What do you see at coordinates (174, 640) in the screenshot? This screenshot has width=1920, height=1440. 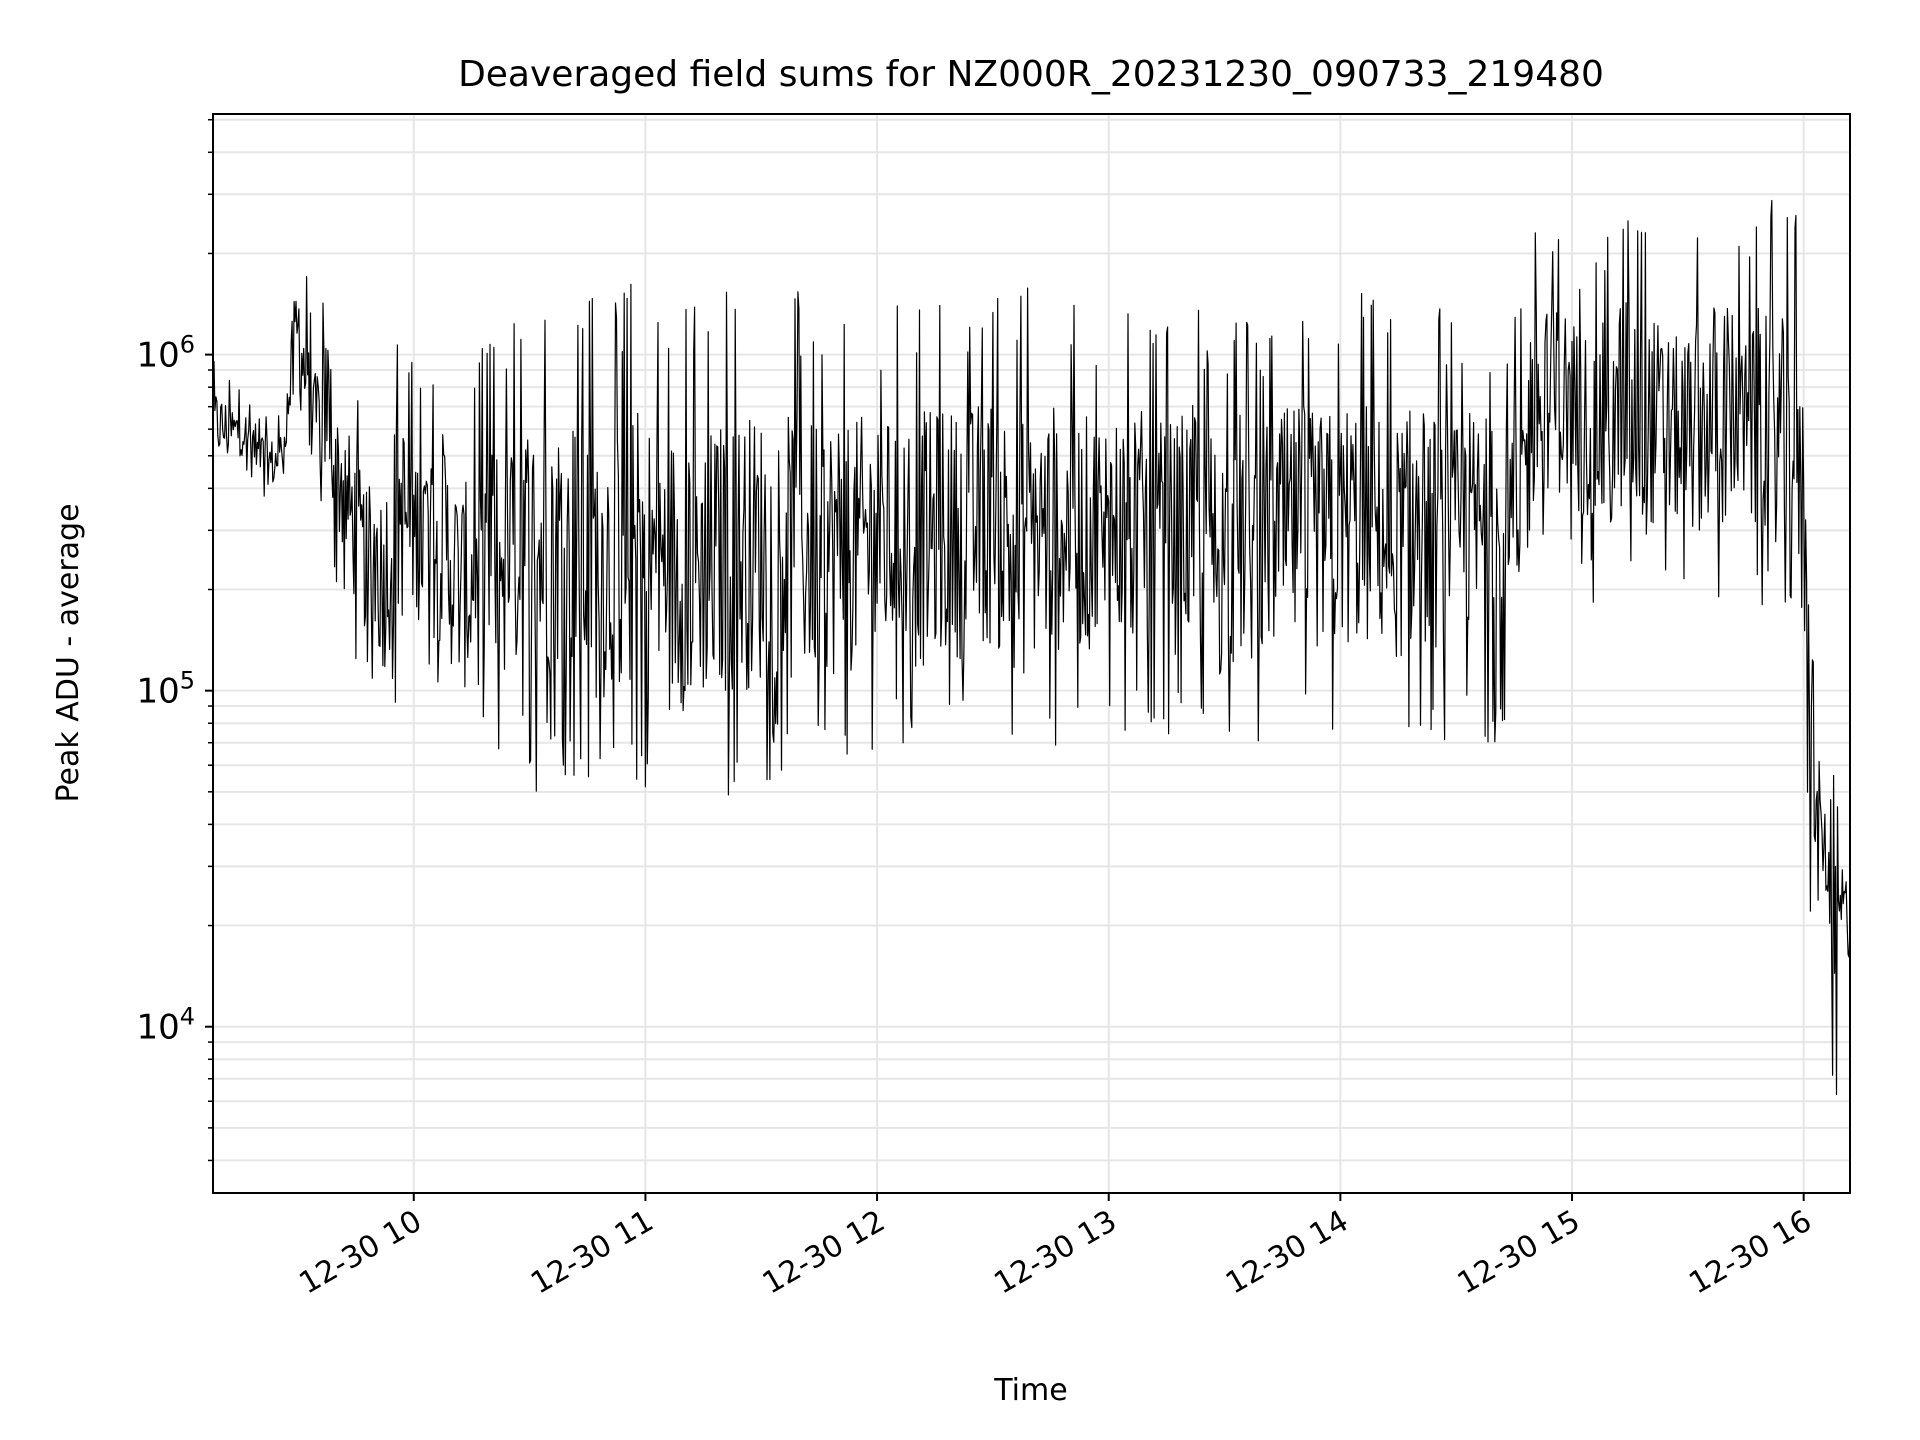 I see `y-axis-ticks: 10⁴ 10⁵ 10⁶` at bounding box center [174, 640].